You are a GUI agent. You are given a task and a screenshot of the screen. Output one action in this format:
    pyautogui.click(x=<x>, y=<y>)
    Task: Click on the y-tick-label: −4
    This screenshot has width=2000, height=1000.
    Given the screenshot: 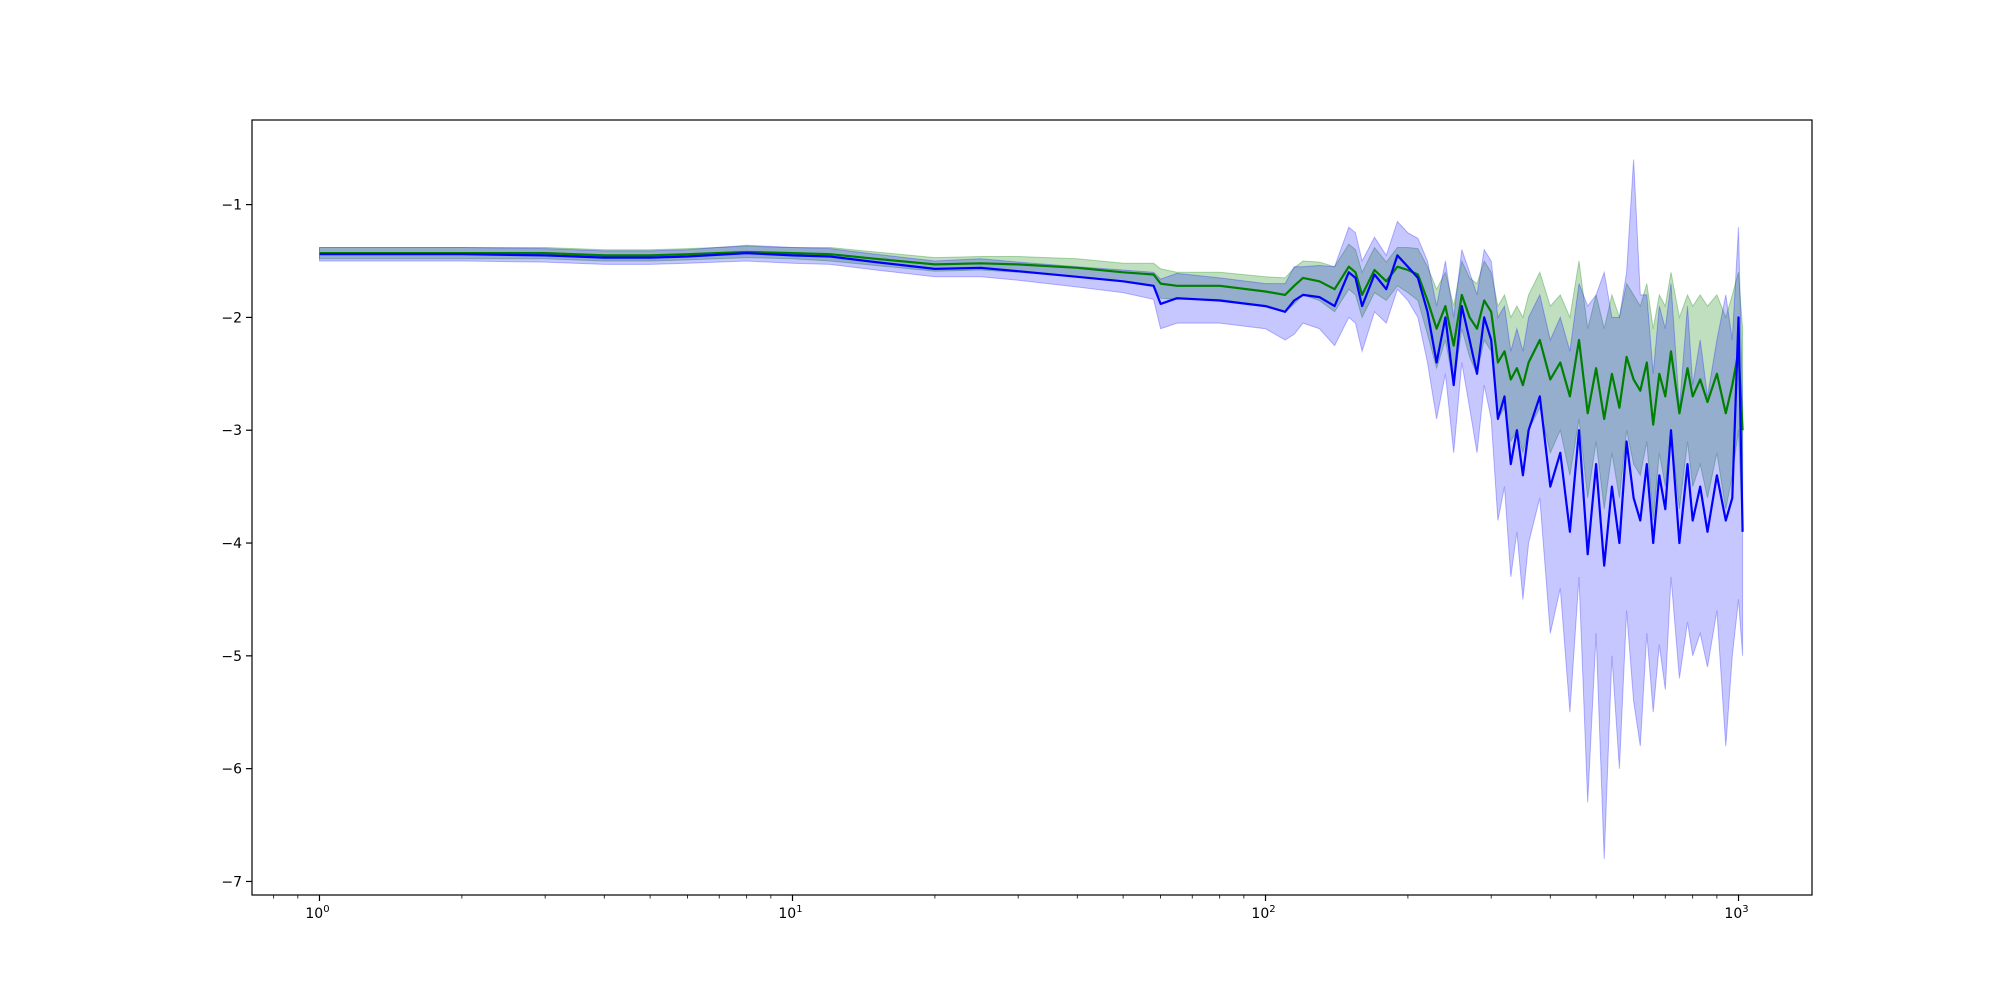 What is the action you would take?
    pyautogui.click(x=231, y=544)
    